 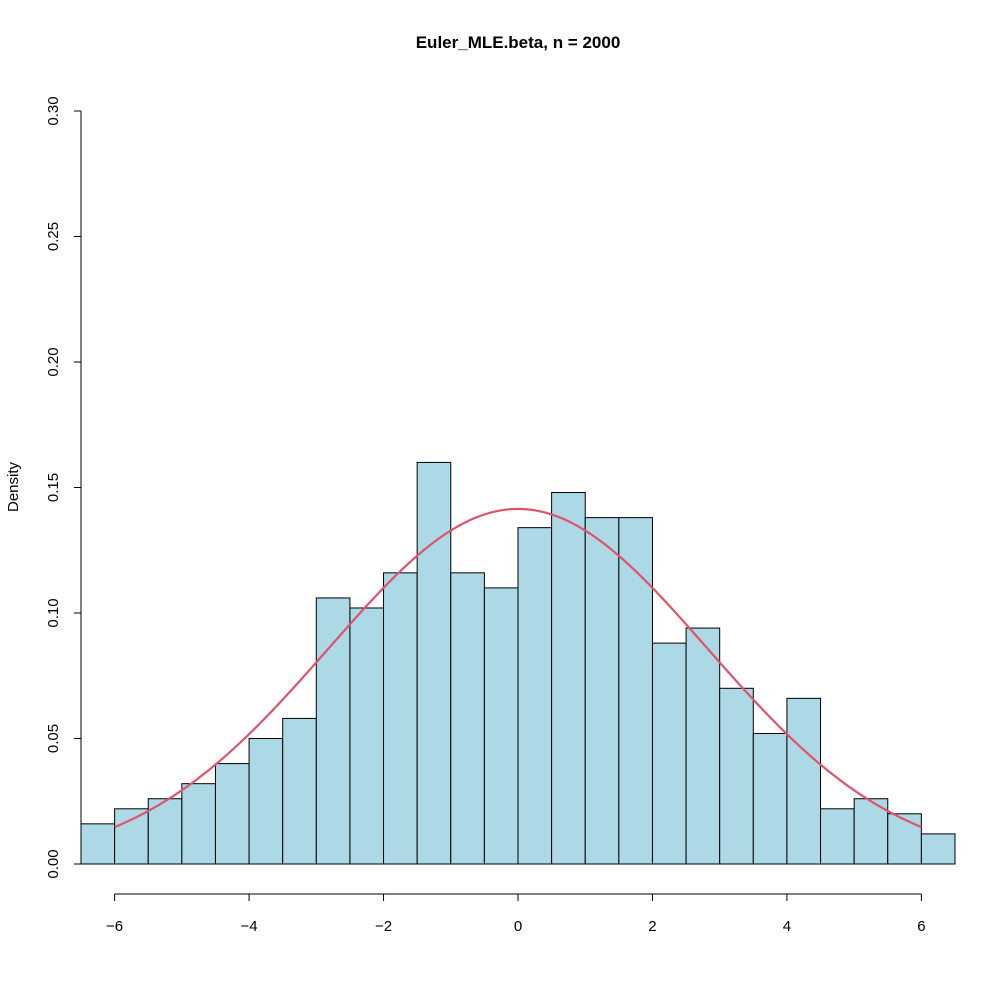 I want to click on y-tick-label: 0.10, so click(x=53, y=612).